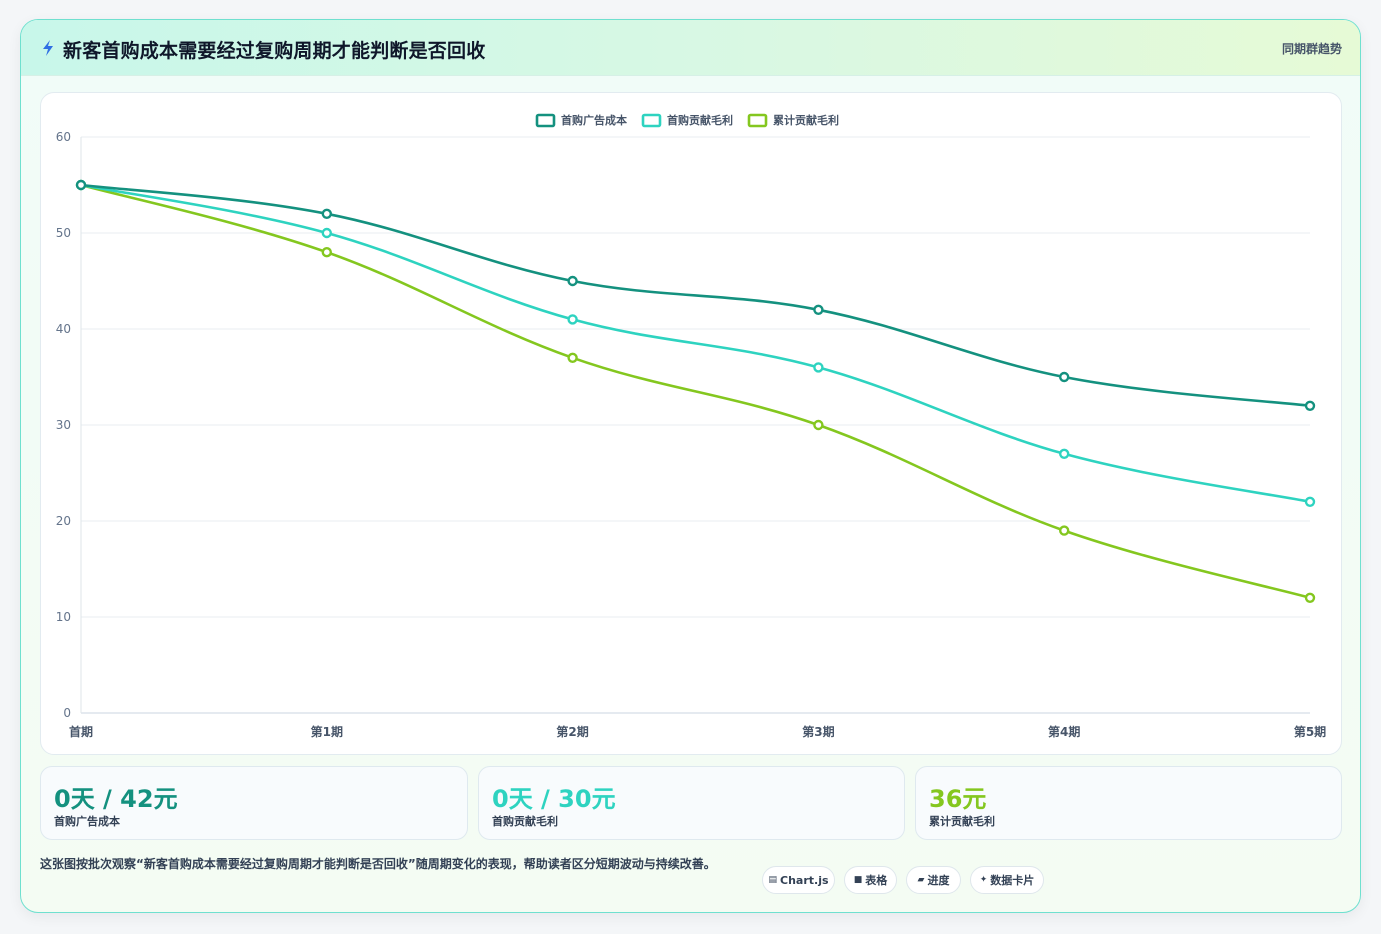  Describe the element at coordinates (983, 880) in the screenshot. I see `sparkle-icon: ✦` at that location.